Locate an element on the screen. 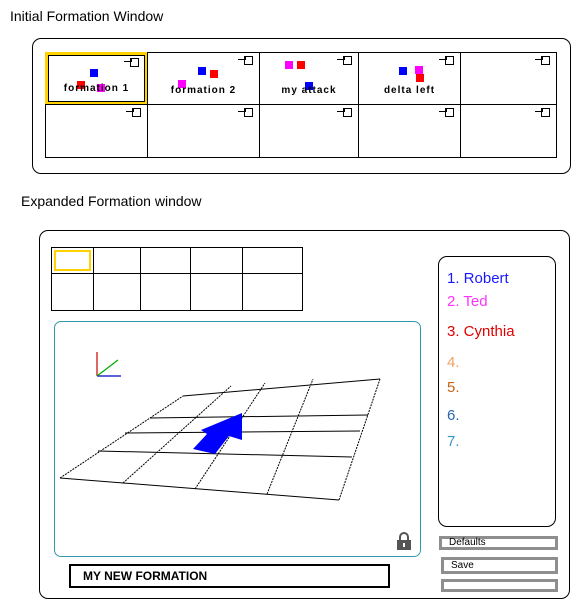  empty-button is located at coordinates (499, 585).